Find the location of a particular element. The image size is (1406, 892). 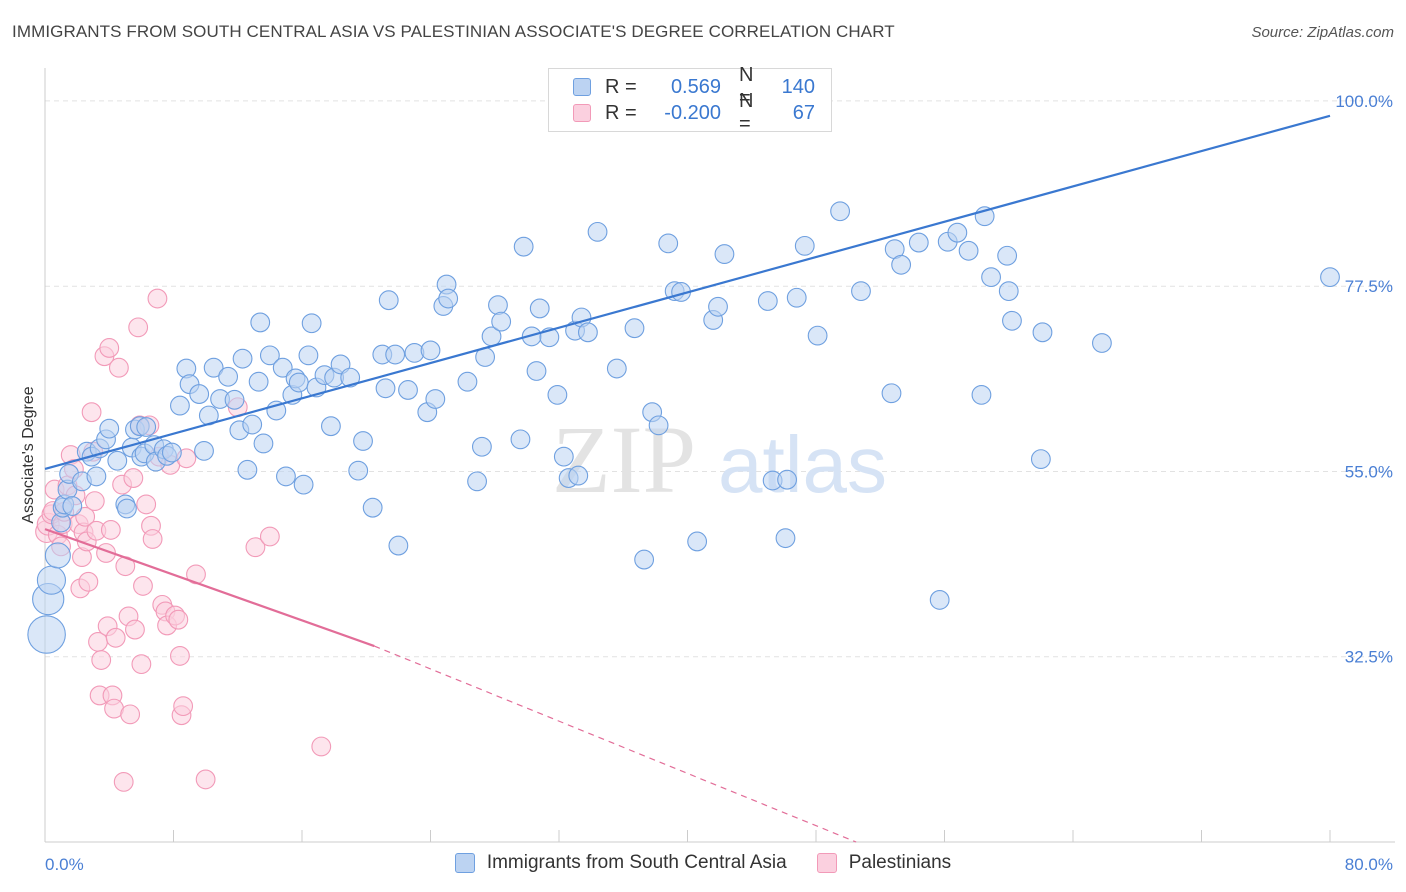

x-tick-label: 0.0% is located at coordinates (64, 864).